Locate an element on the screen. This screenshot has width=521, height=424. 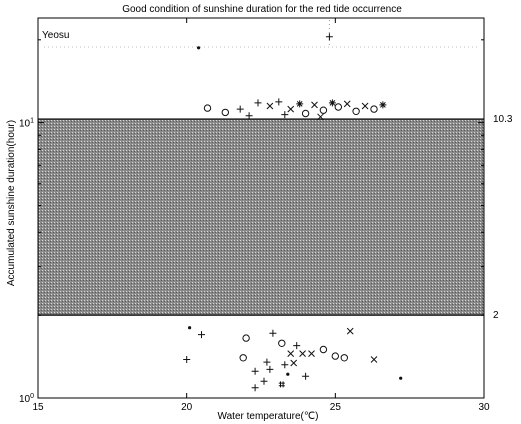
x-tick-label: 20 is located at coordinates (187, 407).